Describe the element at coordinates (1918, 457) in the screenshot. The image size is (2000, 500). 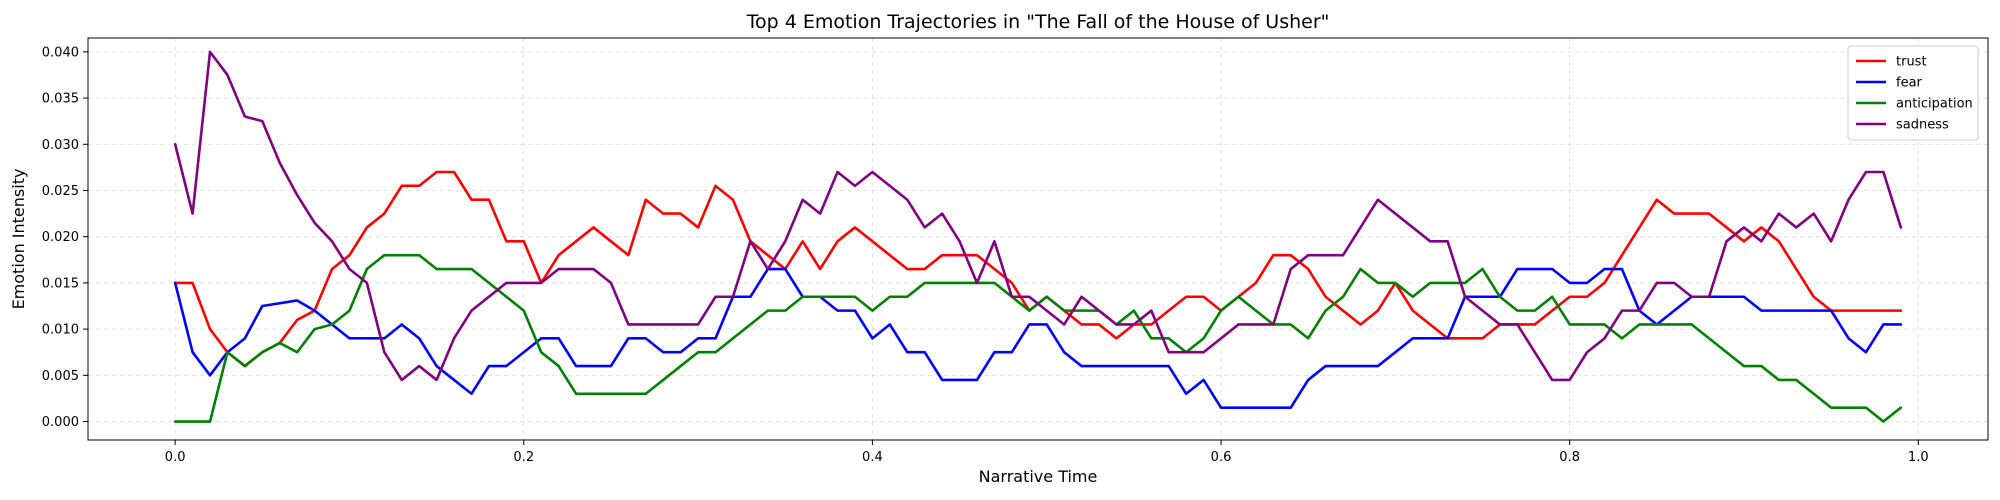
I see `x-tick-label: 1.0` at that location.